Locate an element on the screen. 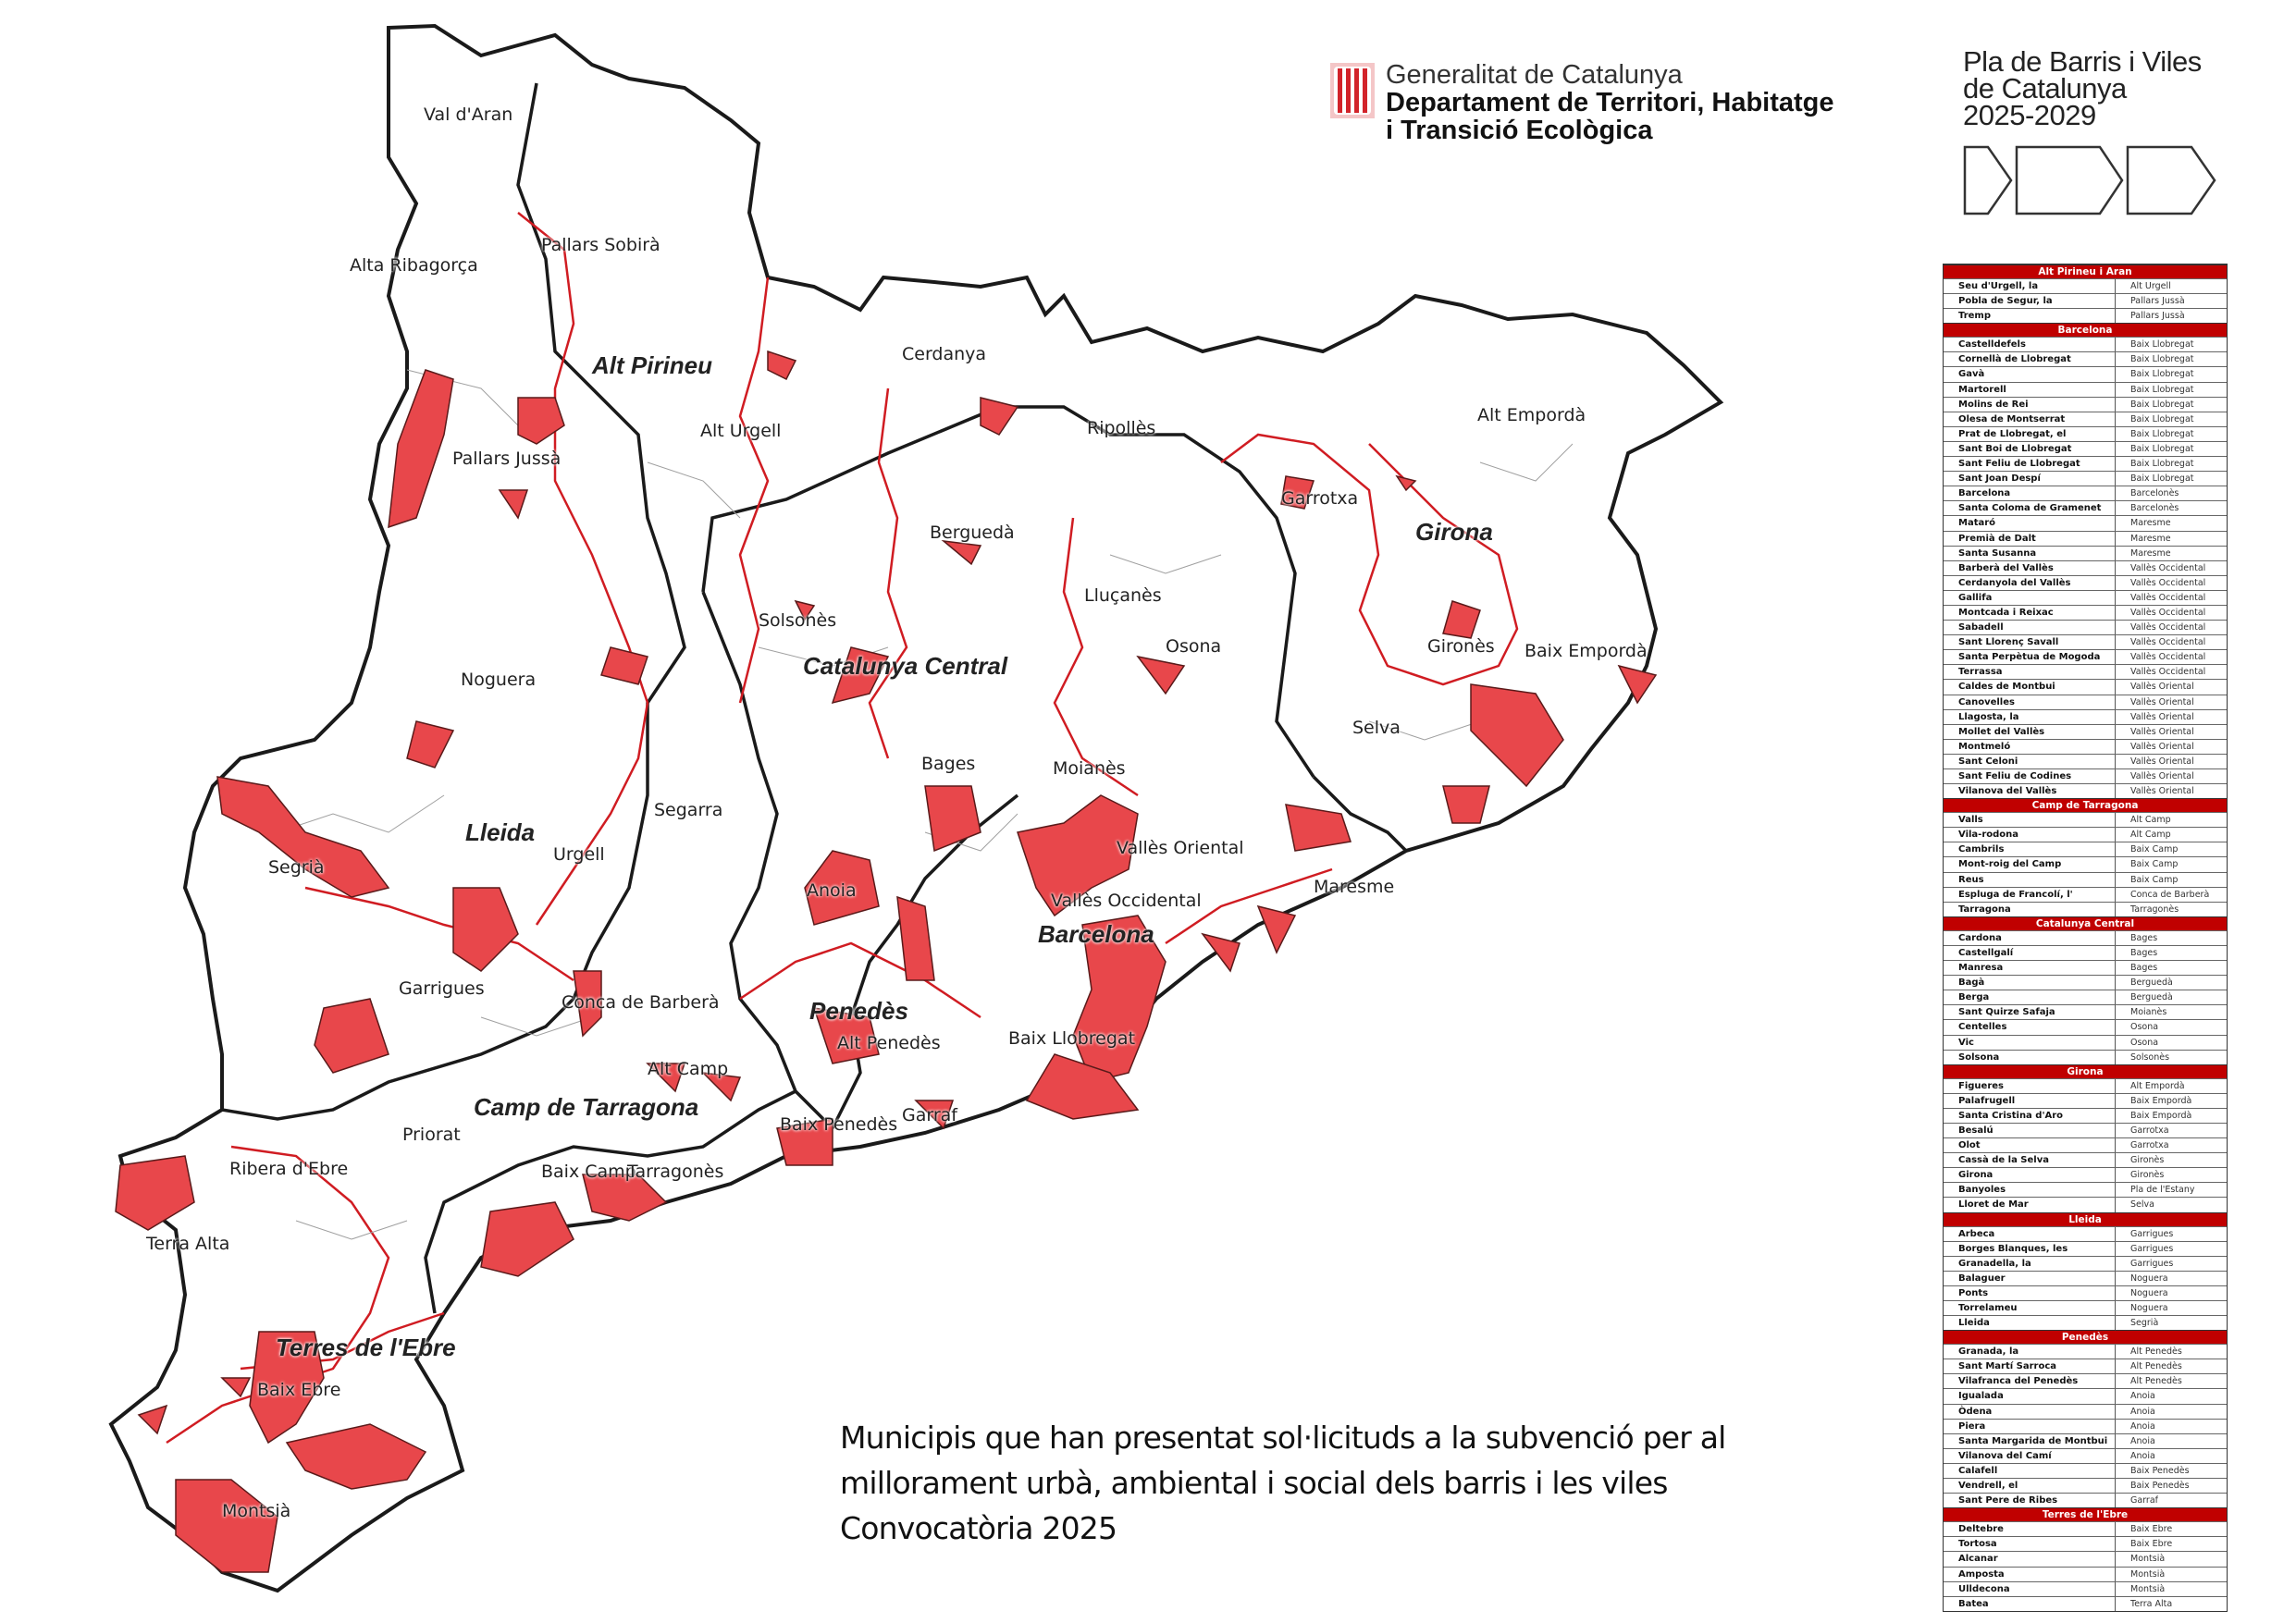 This screenshot has height=1623, width=2296. table-row: Vilanova del Vallès Vallès Oriental is located at coordinates (2085, 791).